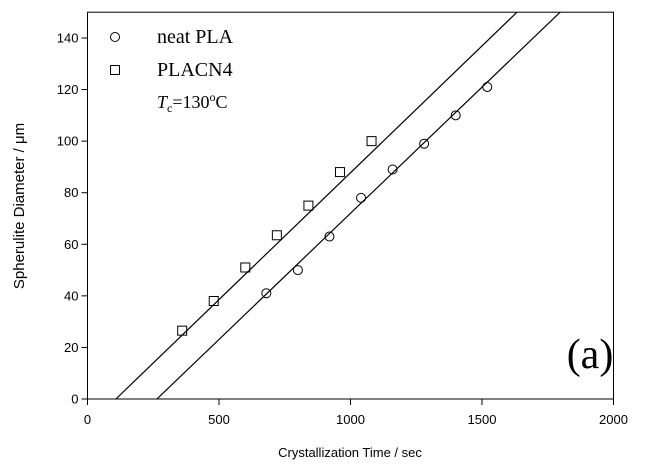  I want to click on annotation-part: o, so click(213, 97).